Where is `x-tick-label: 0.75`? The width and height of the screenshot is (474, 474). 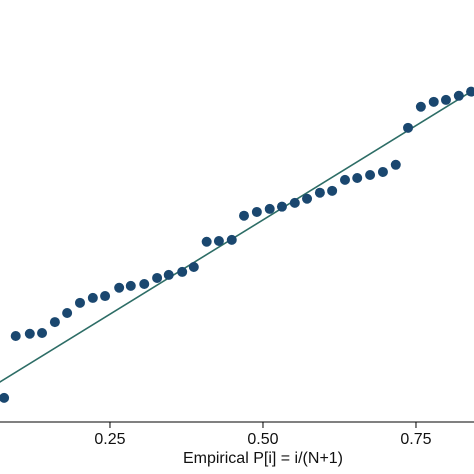
x-tick-label: 0.75 is located at coordinates (415, 439).